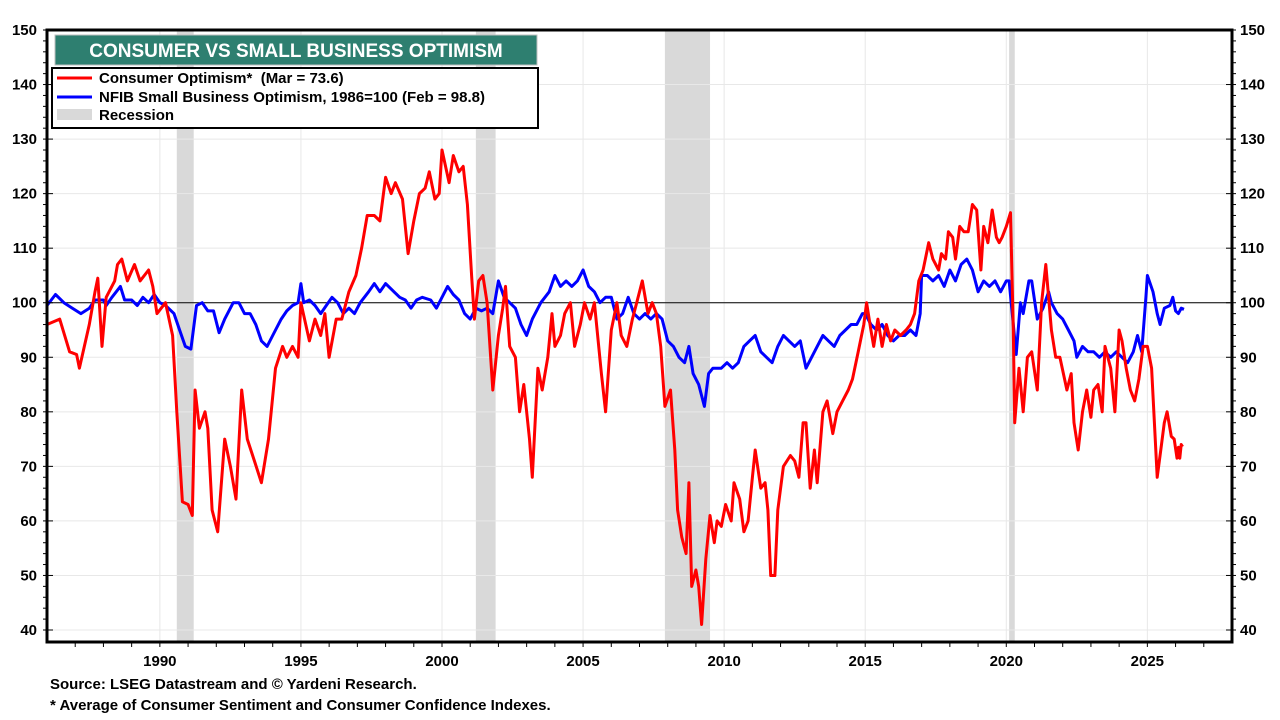 The image size is (1280, 720). I want to click on recession-band, so click(485, 336).